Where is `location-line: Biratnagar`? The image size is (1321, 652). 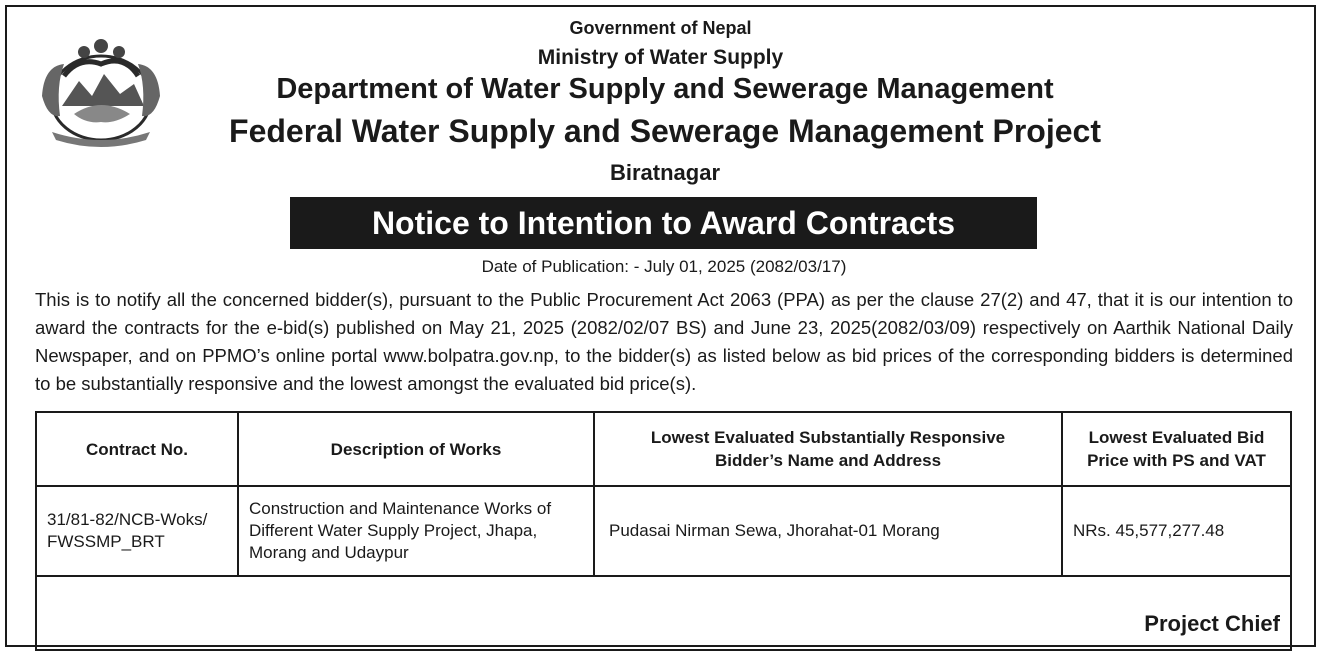
location-line: Biratnagar is located at coordinates (665, 172).